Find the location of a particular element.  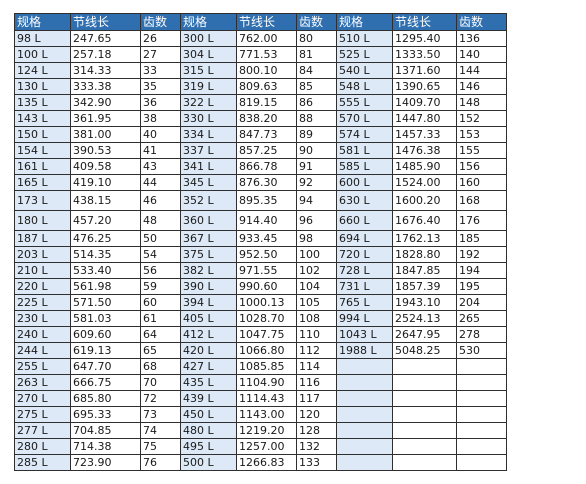

cell-teeth: 56 is located at coordinates (160, 270).